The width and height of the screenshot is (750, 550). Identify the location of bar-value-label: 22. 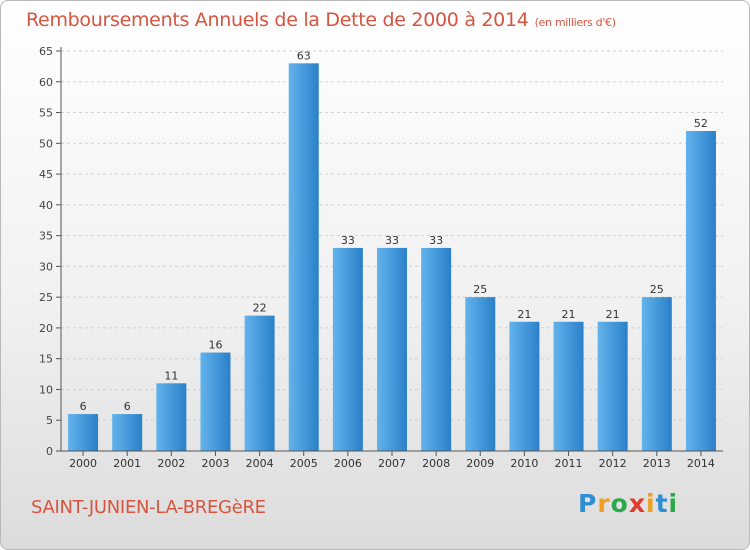
(260, 308).